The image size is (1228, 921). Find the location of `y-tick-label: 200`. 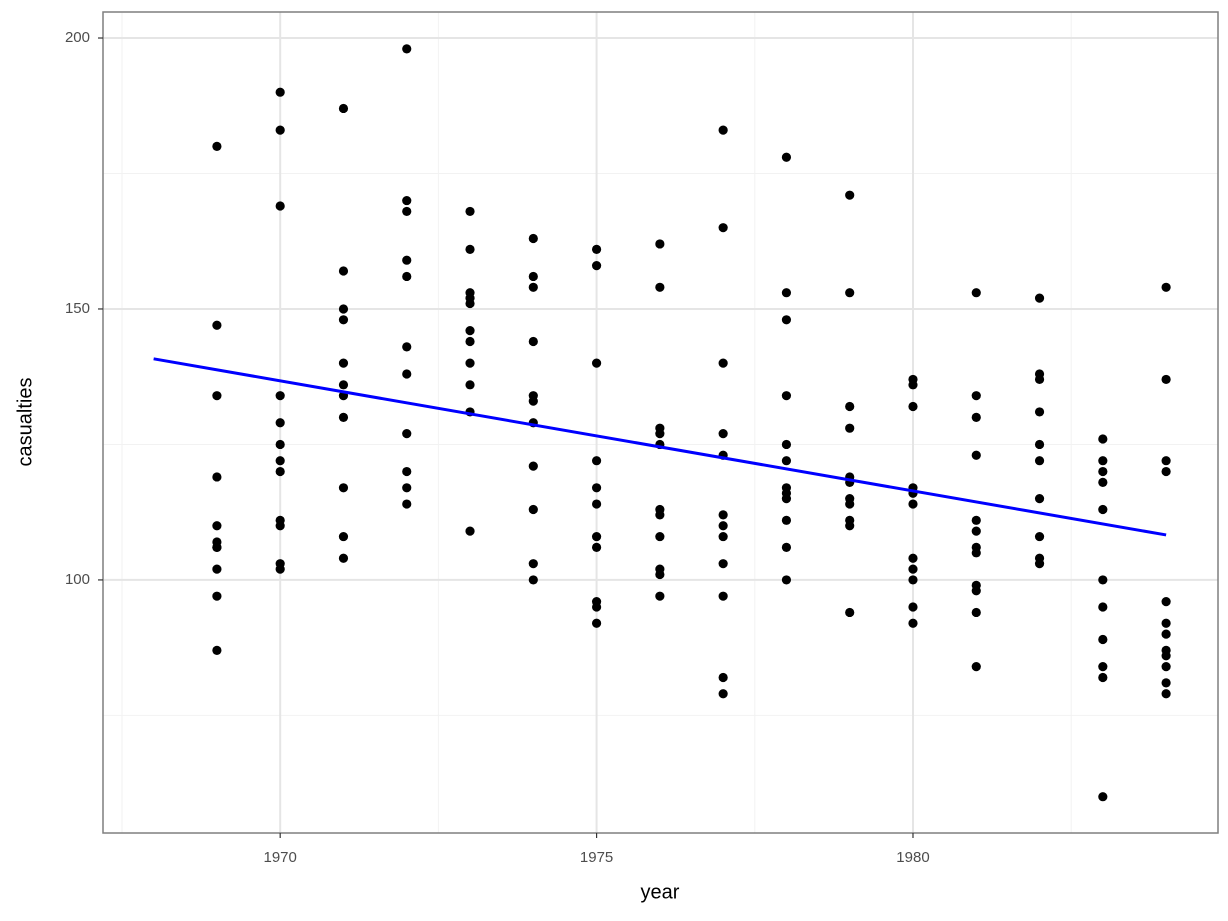

y-tick-label: 200 is located at coordinates (77, 37).